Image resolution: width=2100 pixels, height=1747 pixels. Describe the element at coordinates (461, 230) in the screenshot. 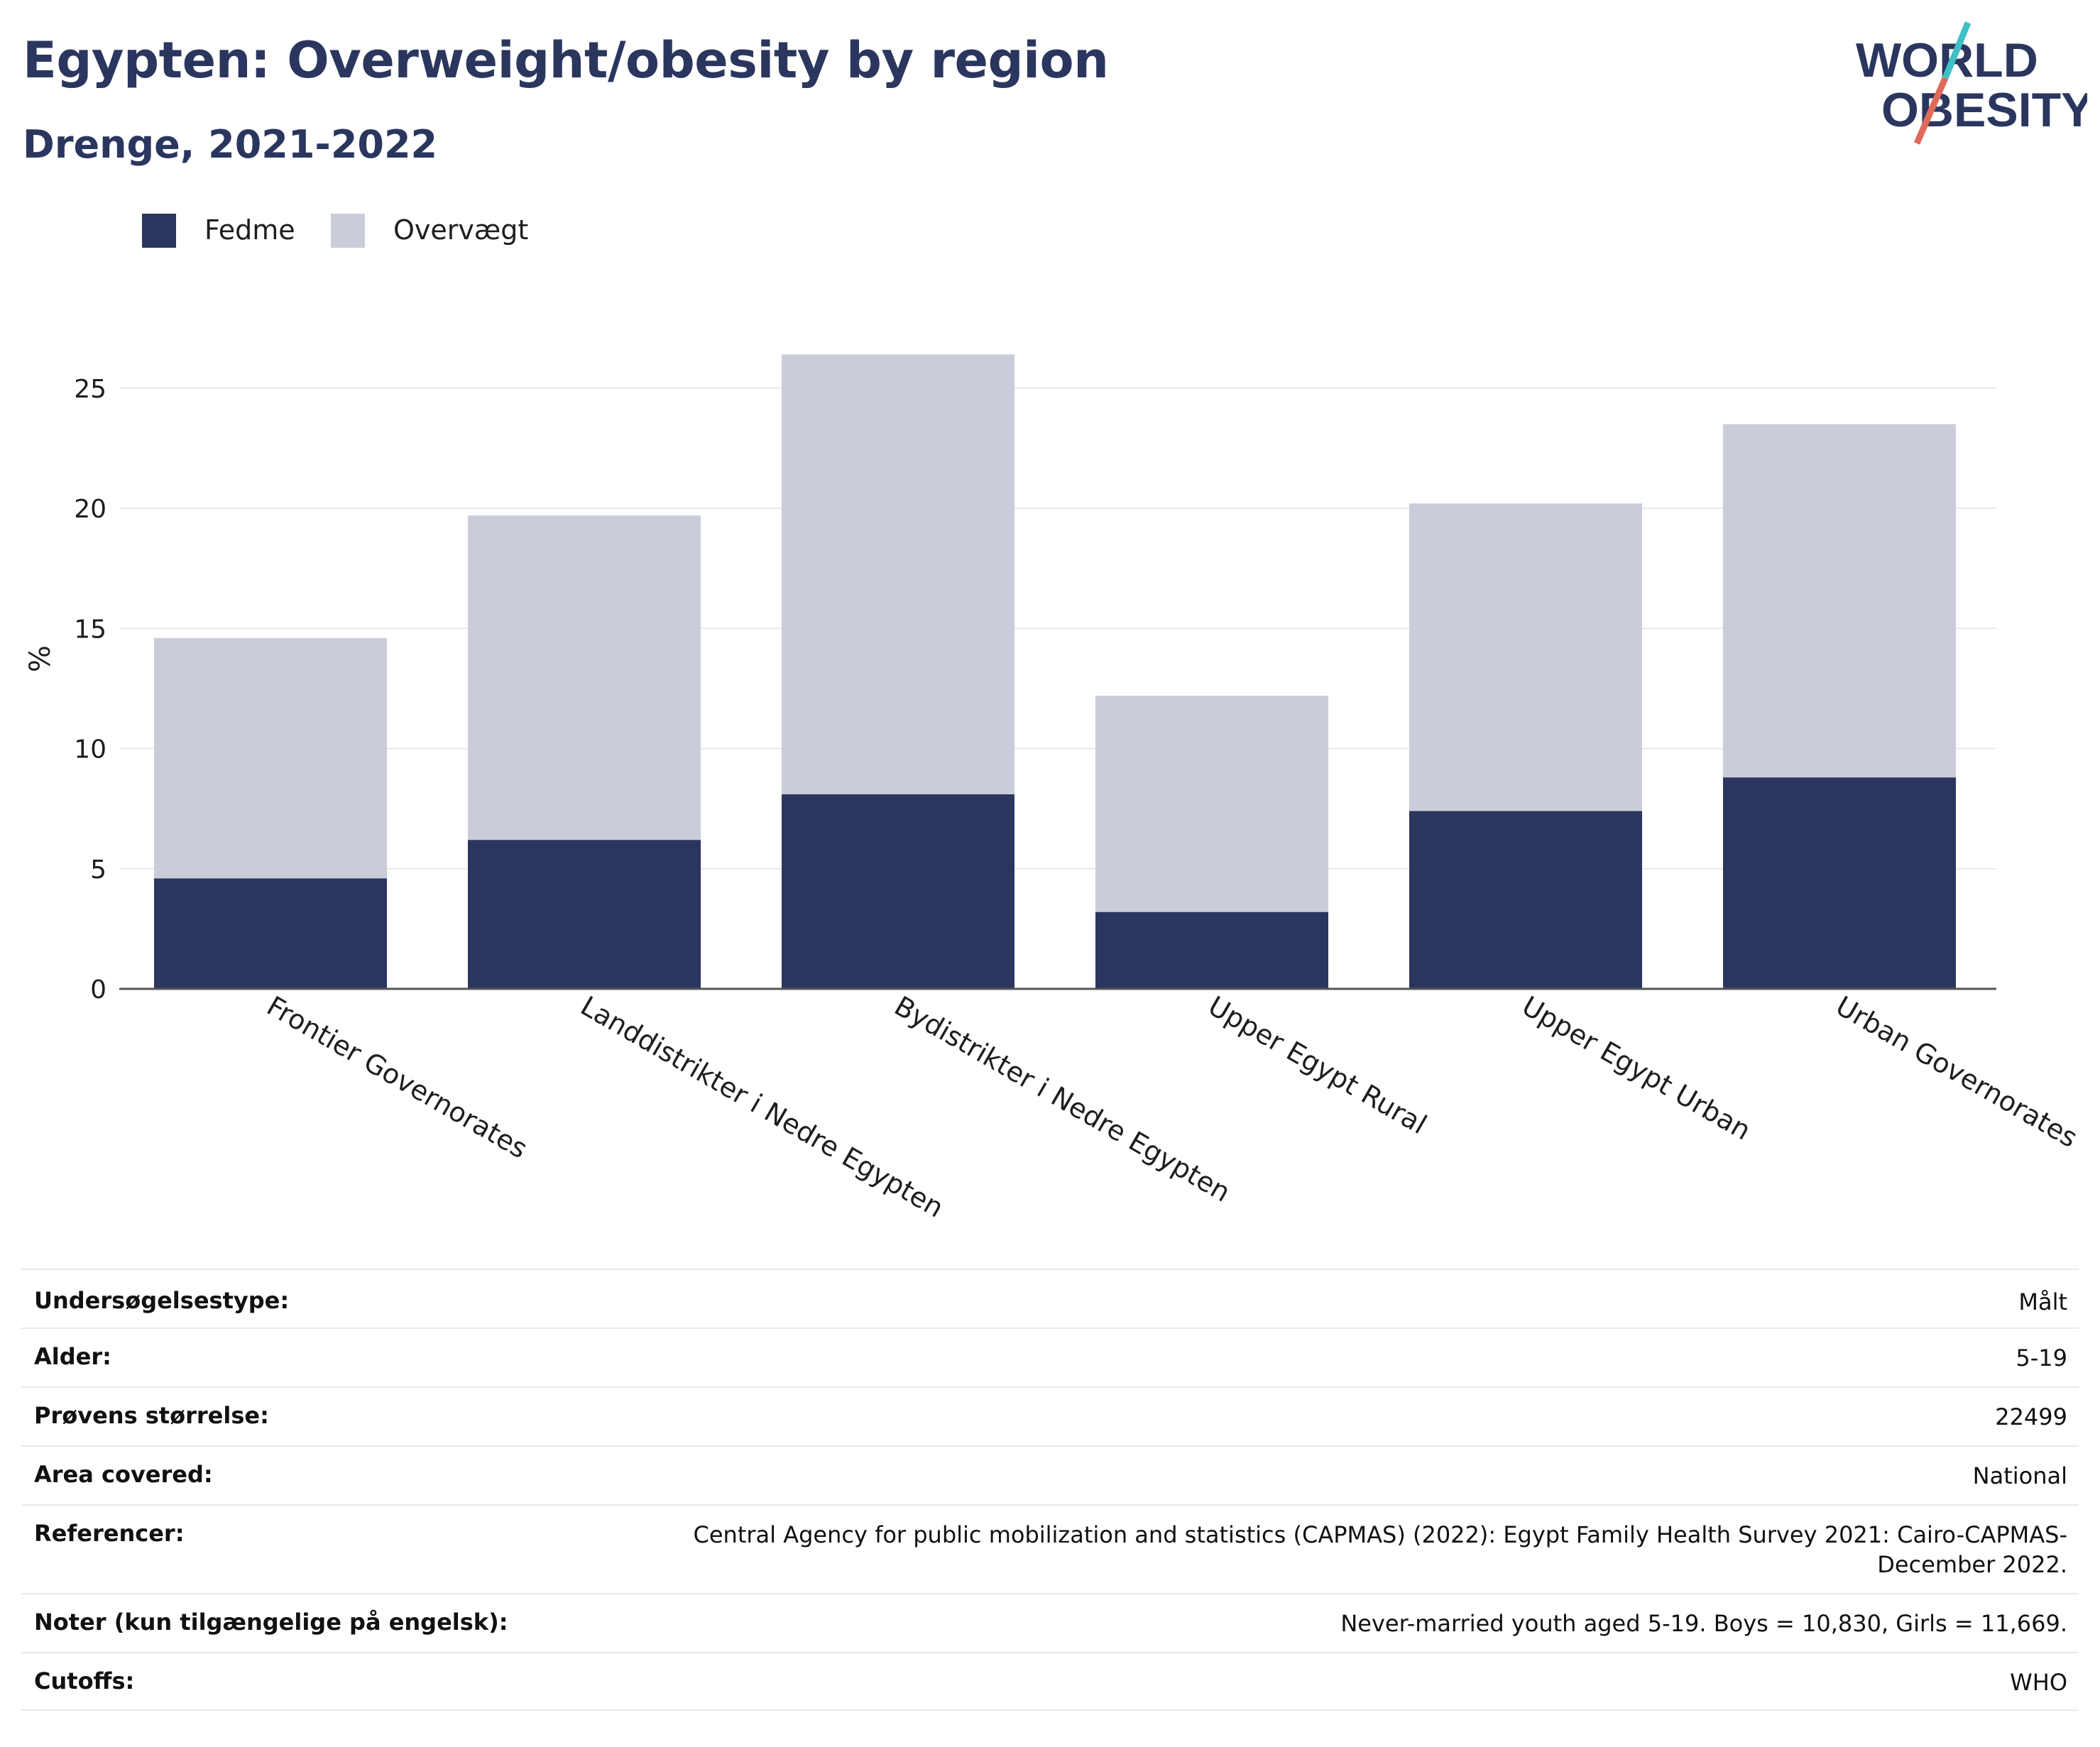

I see `legend-label-overvaegt: Overvægt` at that location.